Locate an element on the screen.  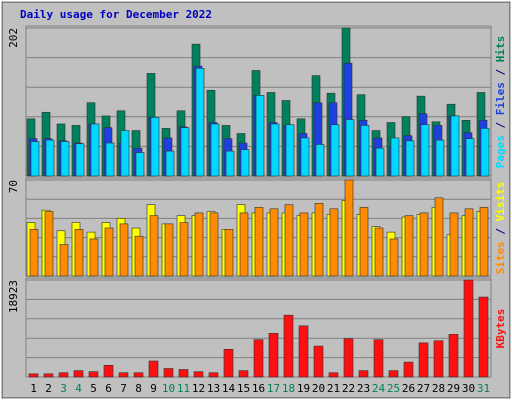
x-tick-label: 18 is located at coordinates (288, 388).